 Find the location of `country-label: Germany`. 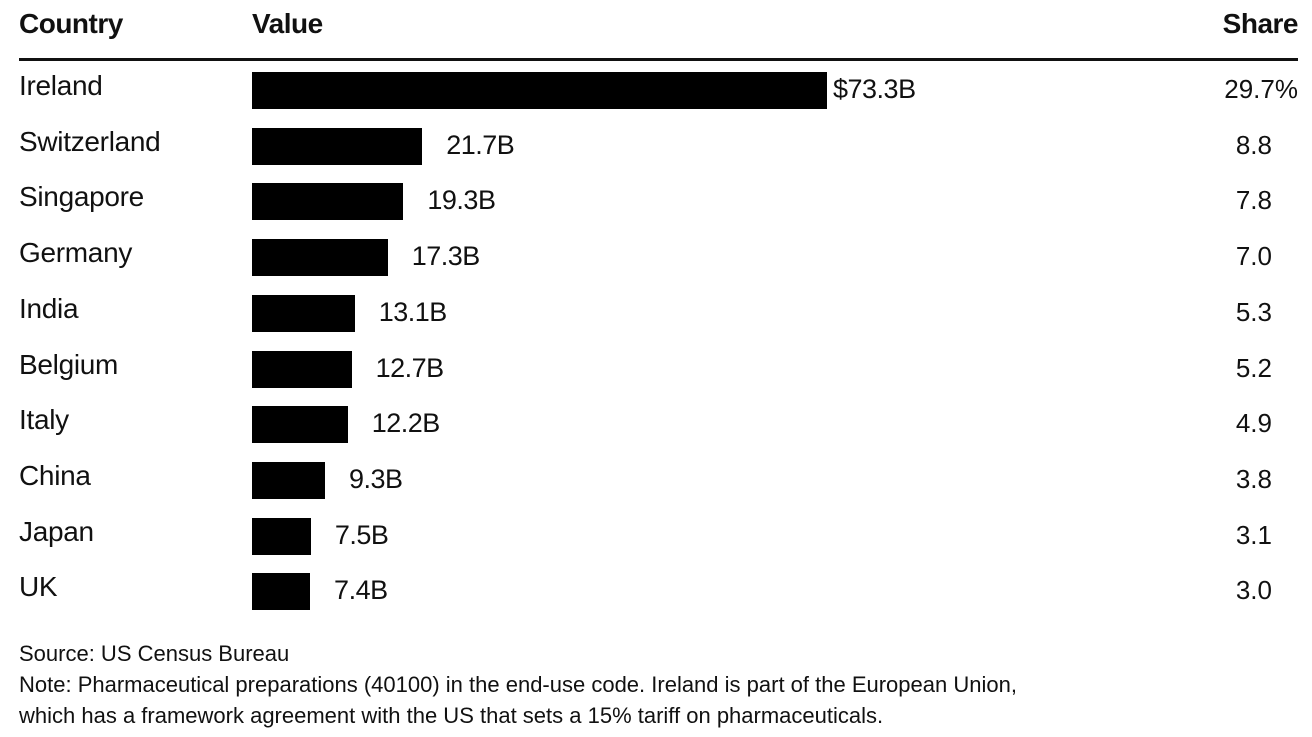

country-label: Germany is located at coordinates (76, 253).